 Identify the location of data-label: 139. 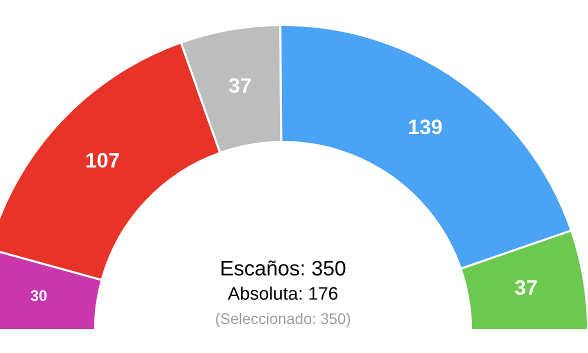
(425, 126).